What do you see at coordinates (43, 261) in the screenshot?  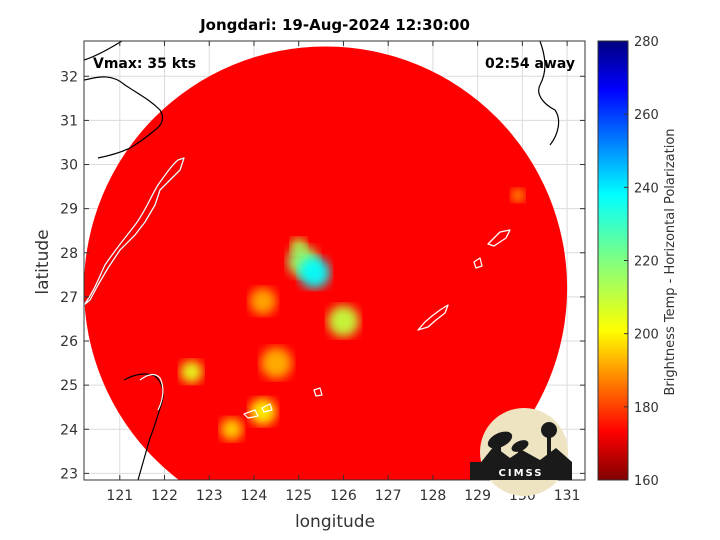 I see `y-axis-label: latitude` at bounding box center [43, 261].